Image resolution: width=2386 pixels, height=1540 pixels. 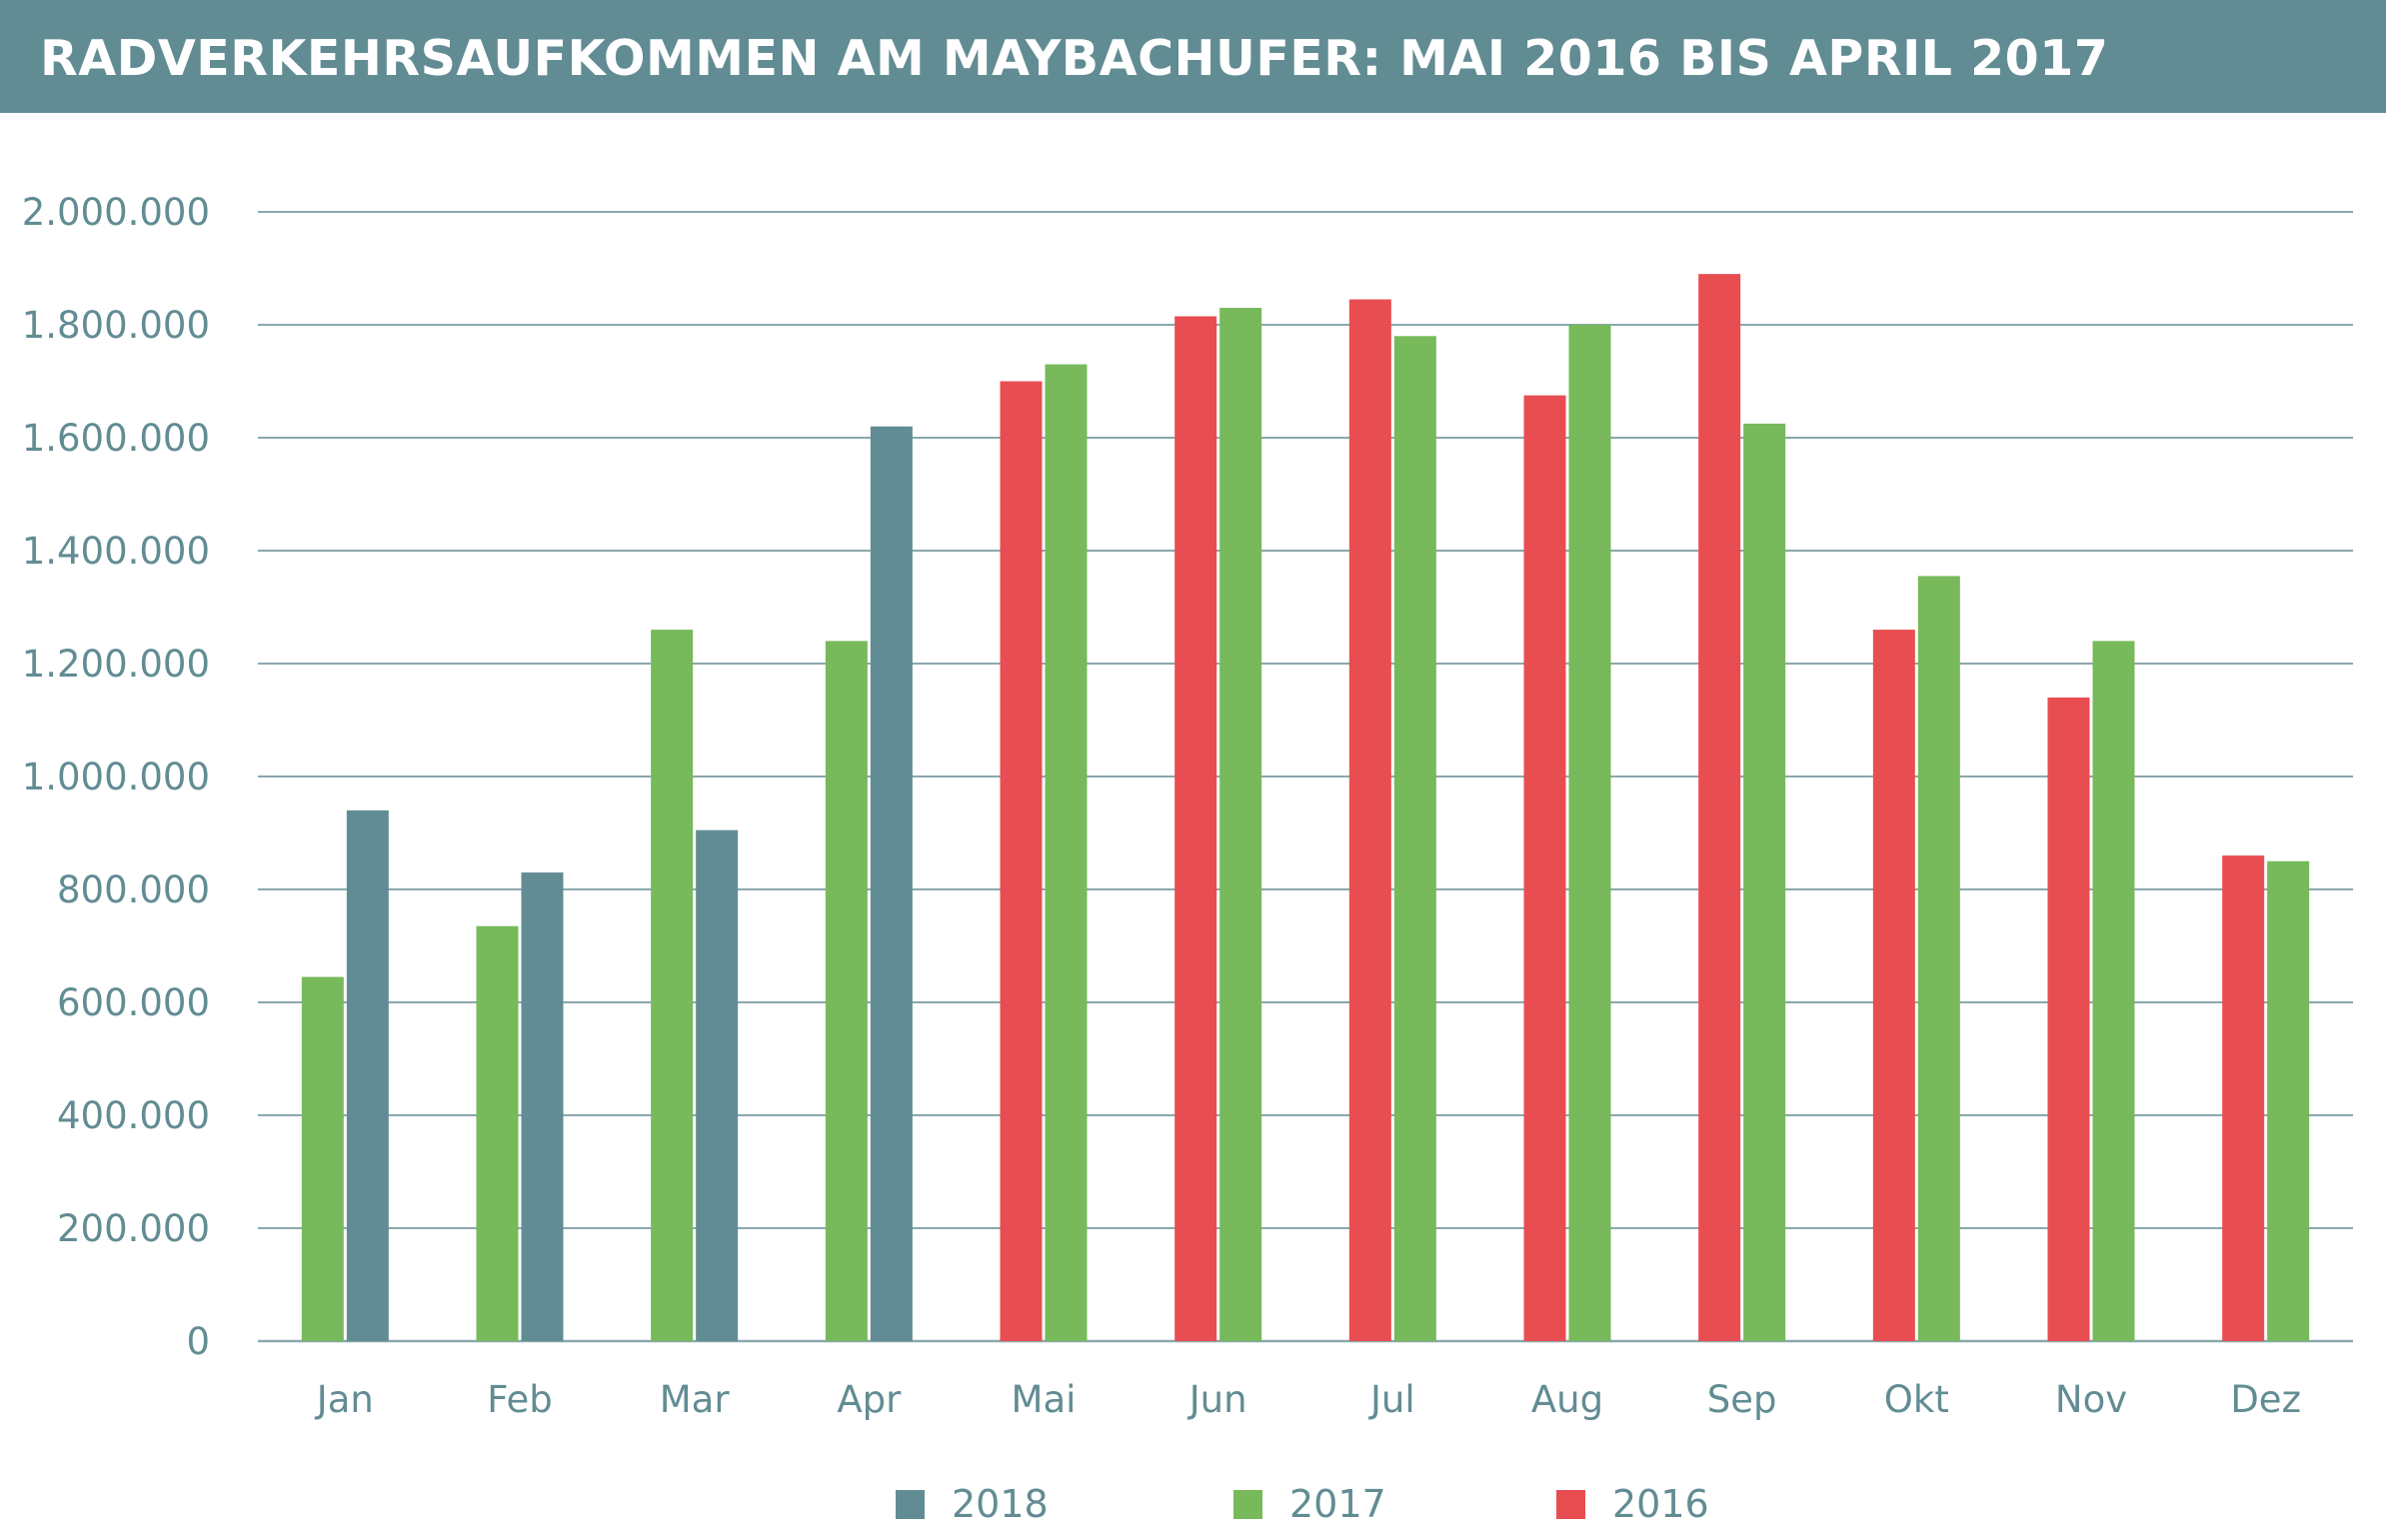 What do you see at coordinates (345, 1399) in the screenshot?
I see `x-tick-label: Jan` at bounding box center [345, 1399].